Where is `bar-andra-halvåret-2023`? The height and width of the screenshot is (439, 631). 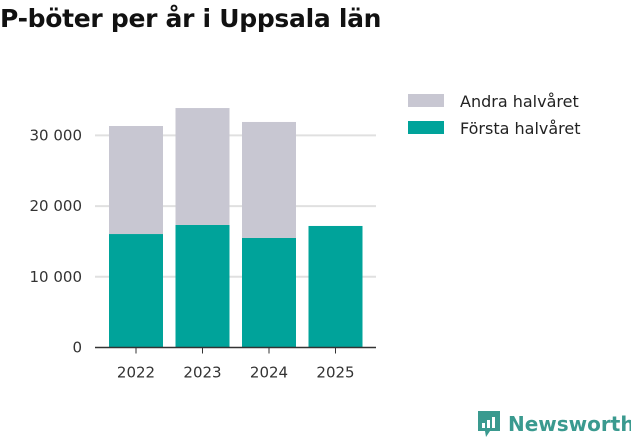 bar-andra-halvåret-2023 is located at coordinates (202, 166).